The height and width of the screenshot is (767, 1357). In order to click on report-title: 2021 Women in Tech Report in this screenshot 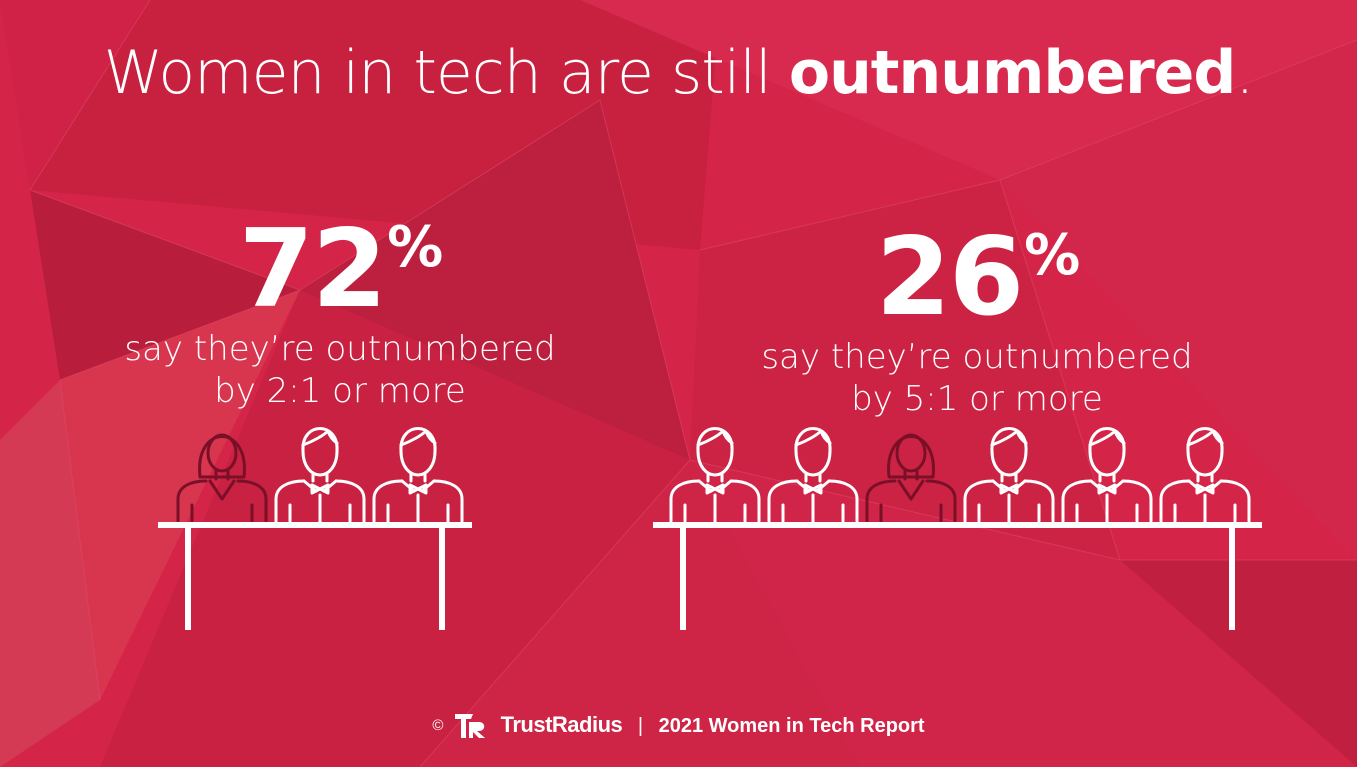, I will do `click(791, 726)`.